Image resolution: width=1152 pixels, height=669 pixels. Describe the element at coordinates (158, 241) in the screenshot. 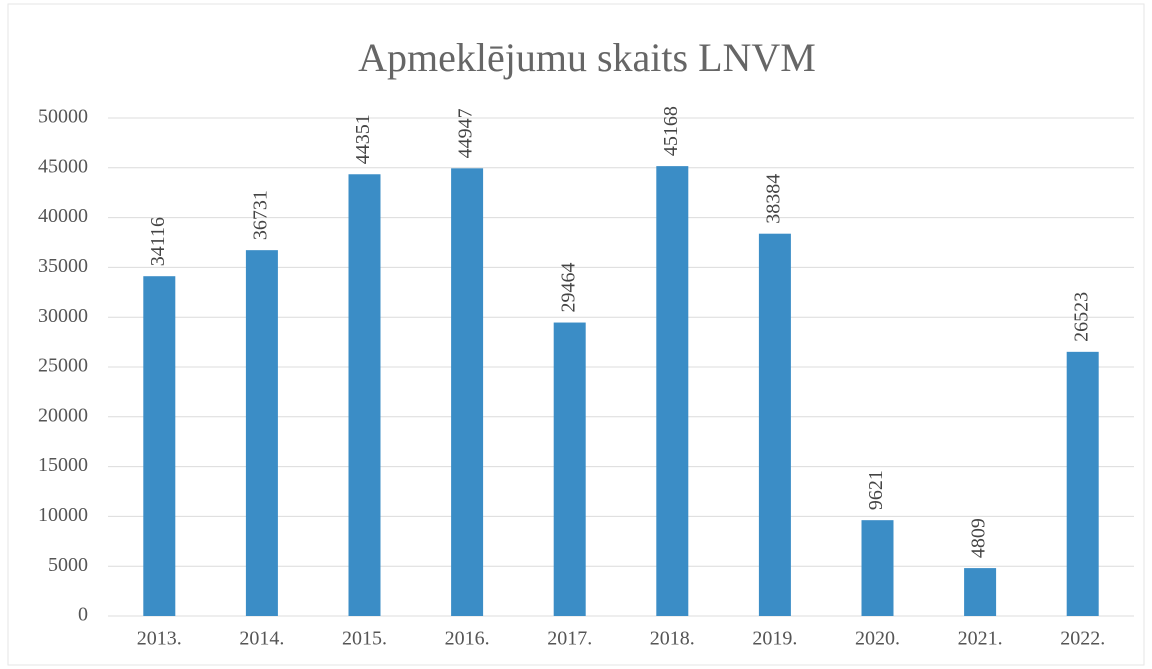

I see `data-label: 34116` at that location.